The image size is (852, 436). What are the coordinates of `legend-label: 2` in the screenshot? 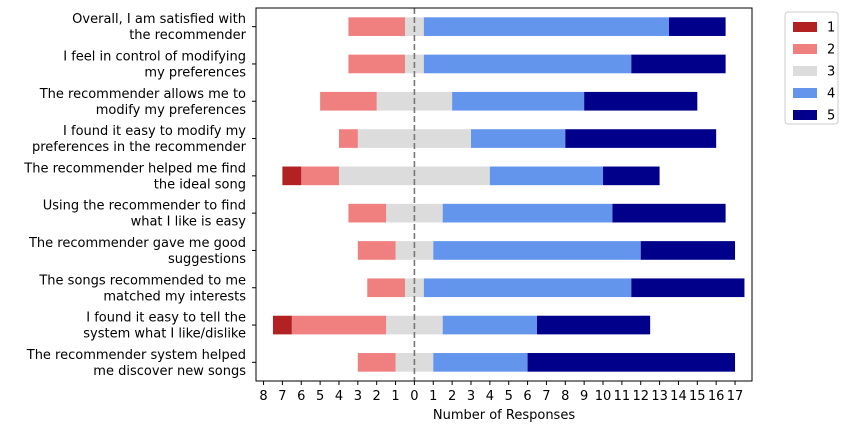 It's located at (831, 50).